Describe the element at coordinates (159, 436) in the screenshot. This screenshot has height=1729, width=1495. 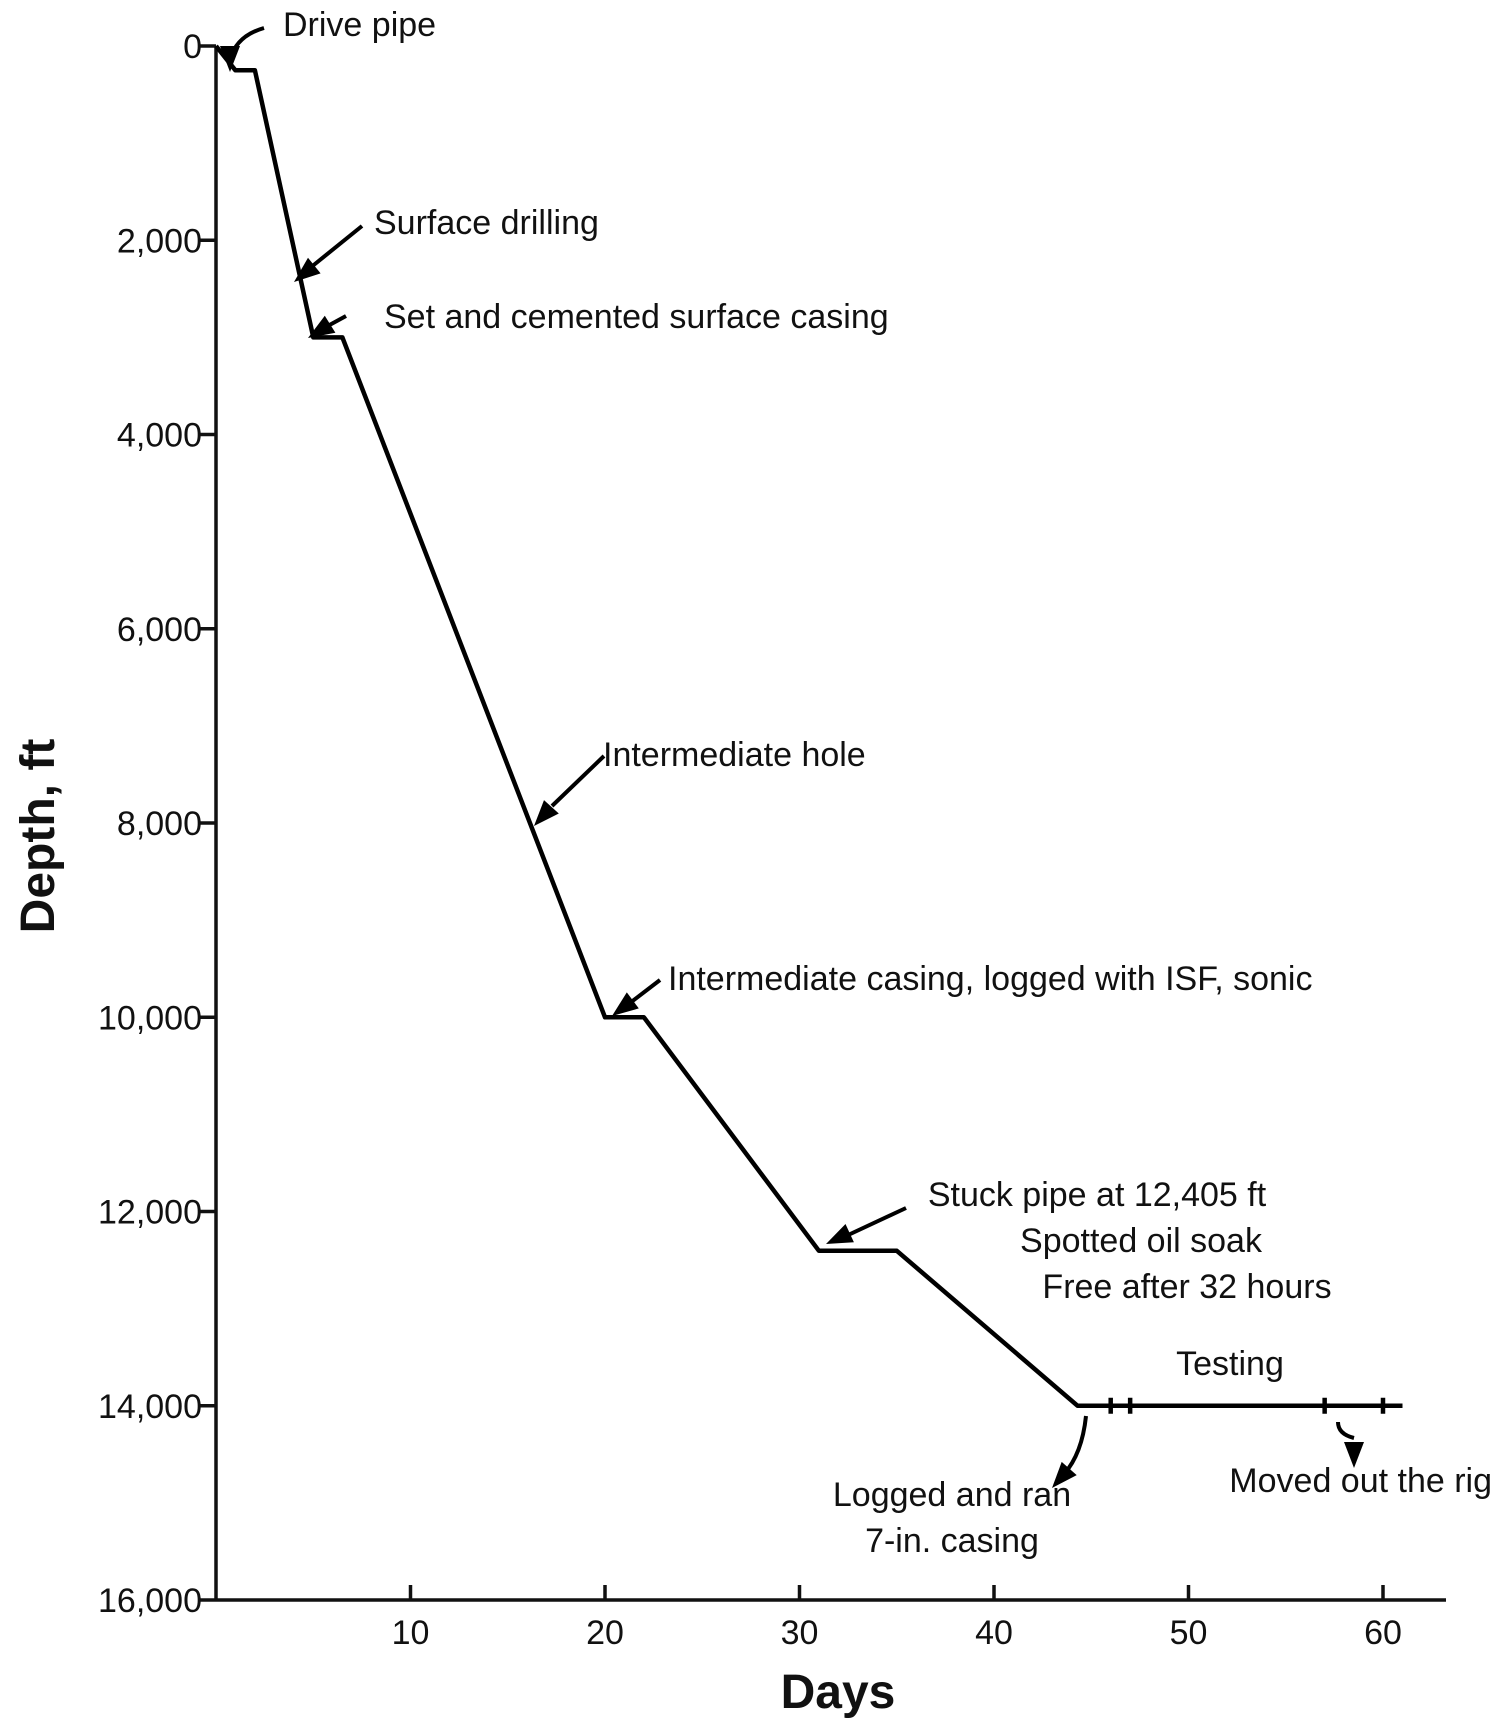
I see `y-tick-label: 4,000` at that location.